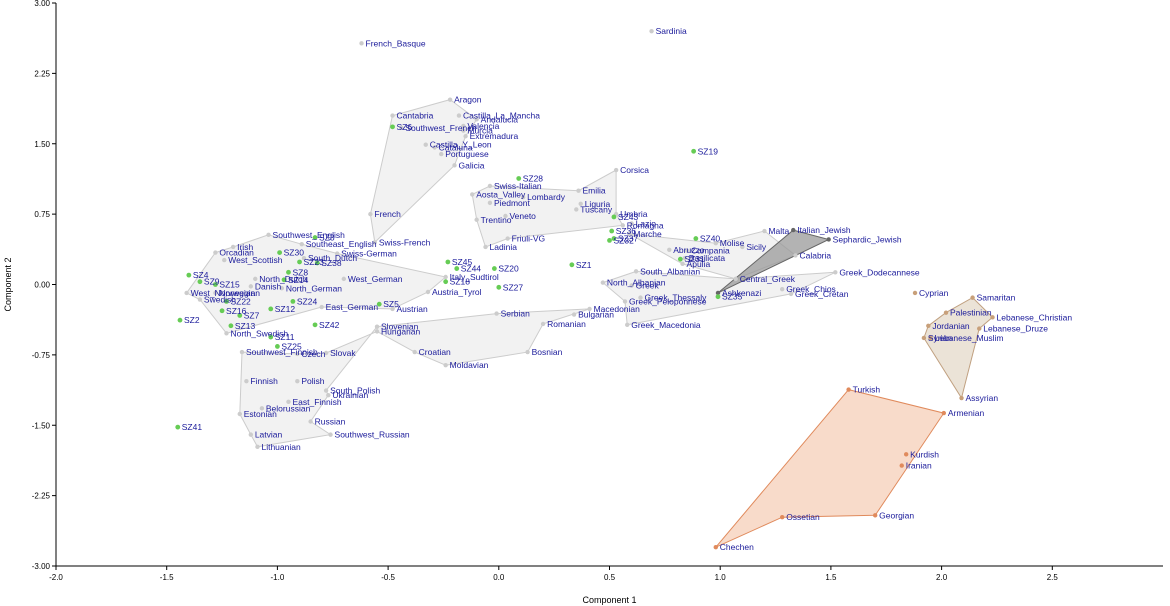  What do you see at coordinates (282, 352) in the screenshot?
I see `point-label: Southwest_Finnish` at bounding box center [282, 352].